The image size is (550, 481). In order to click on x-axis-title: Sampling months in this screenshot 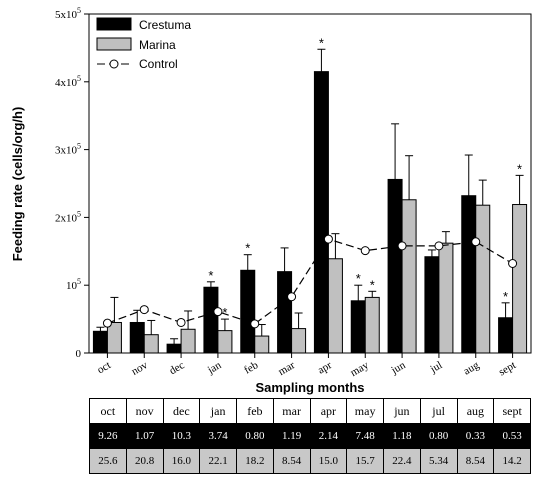, I will do `click(309, 387)`.